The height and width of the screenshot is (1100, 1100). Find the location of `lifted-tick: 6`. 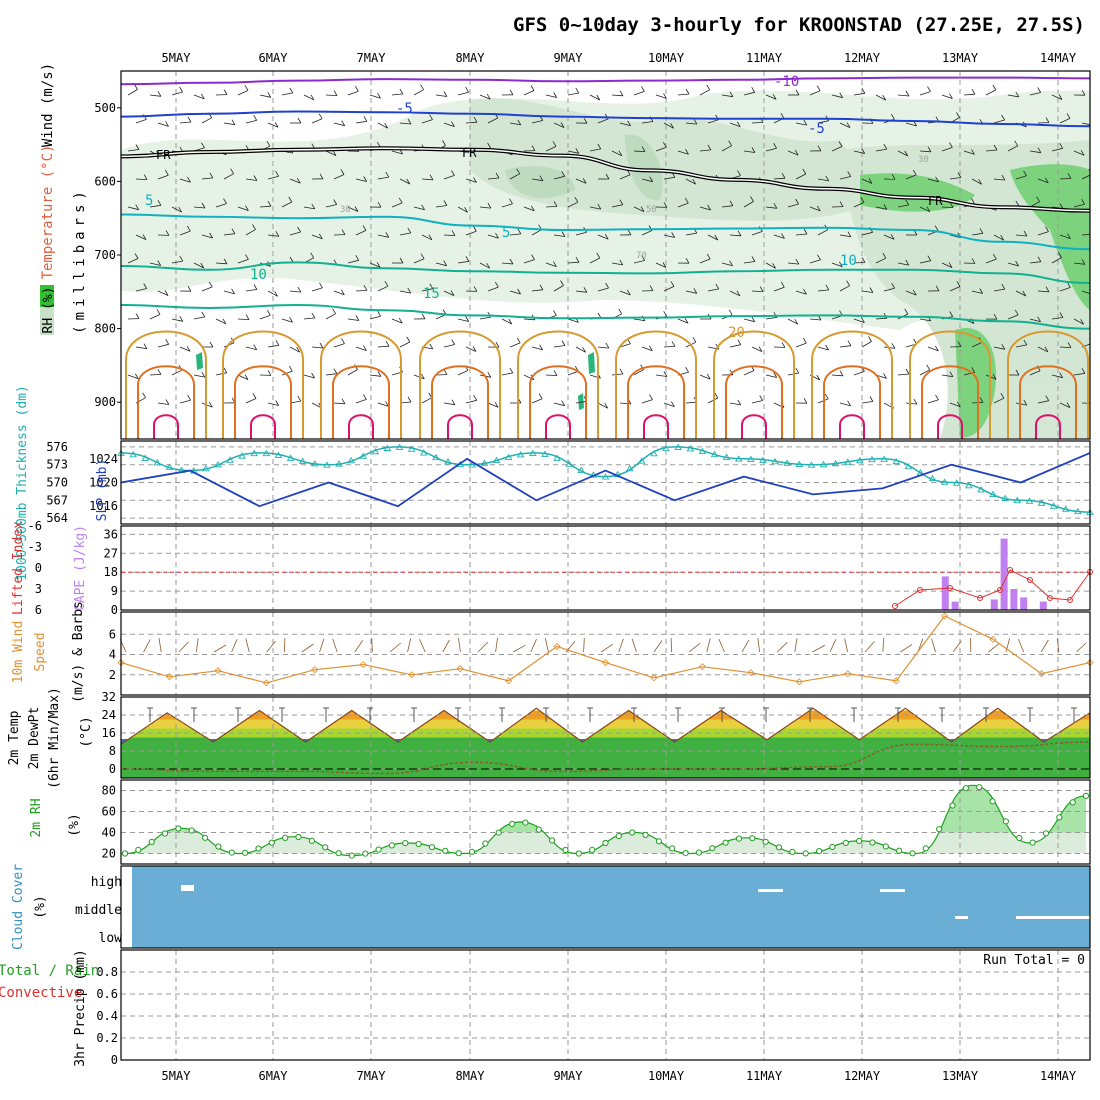

lifted-tick: 6 is located at coordinates (38, 610).